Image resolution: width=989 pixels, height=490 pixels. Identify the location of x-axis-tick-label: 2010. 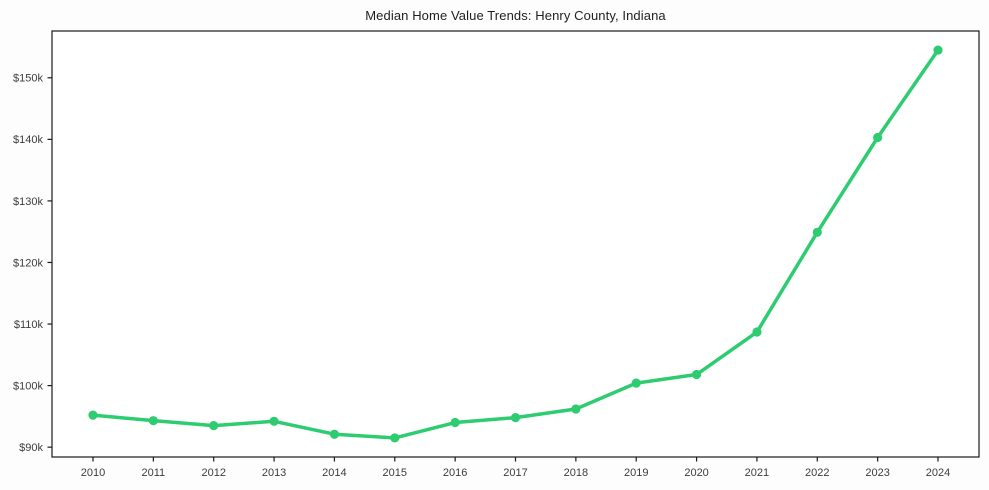
(93, 473).